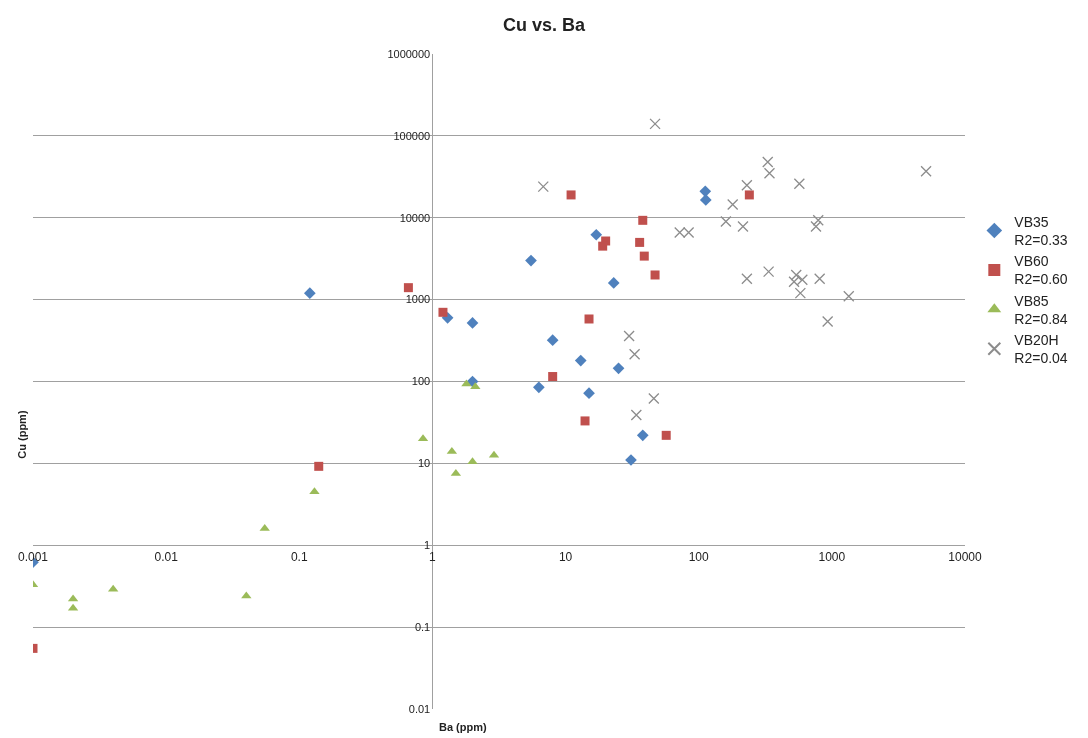 The image size is (1088, 738). Describe the element at coordinates (424, 463) in the screenshot. I see `y-tick-label: 10` at that location.